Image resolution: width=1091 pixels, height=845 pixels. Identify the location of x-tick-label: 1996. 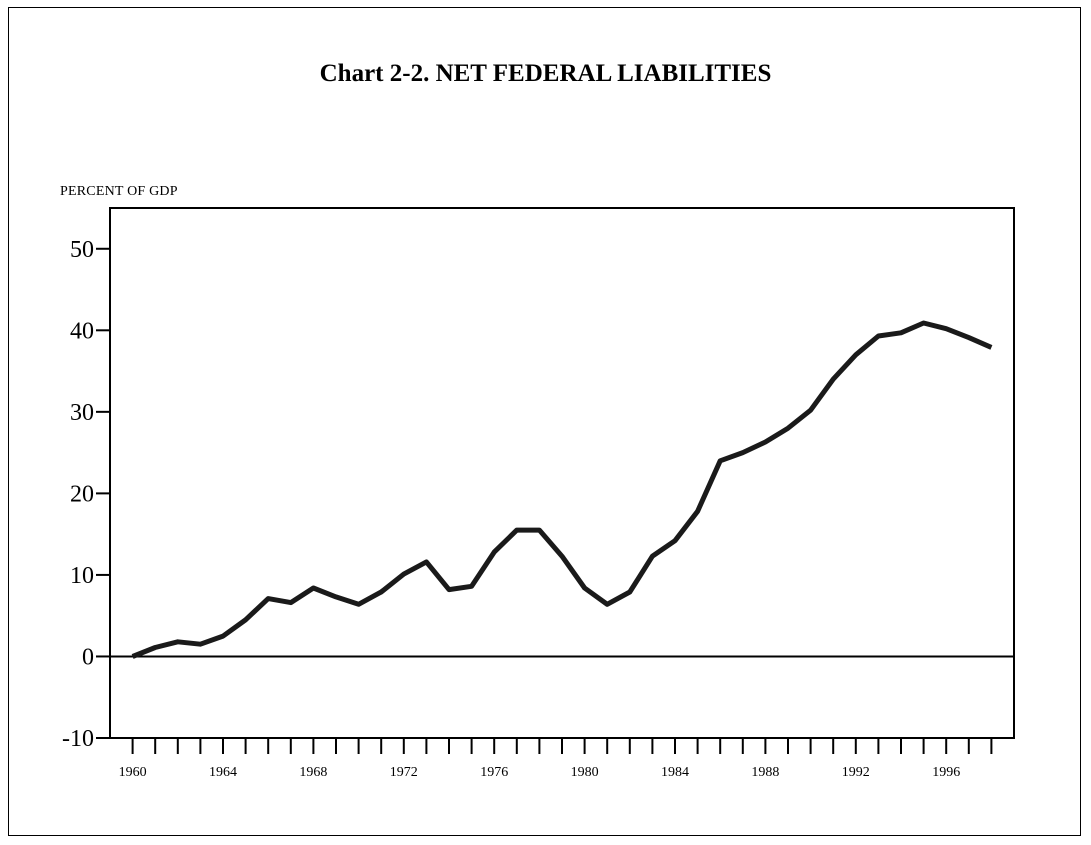
(946, 772).